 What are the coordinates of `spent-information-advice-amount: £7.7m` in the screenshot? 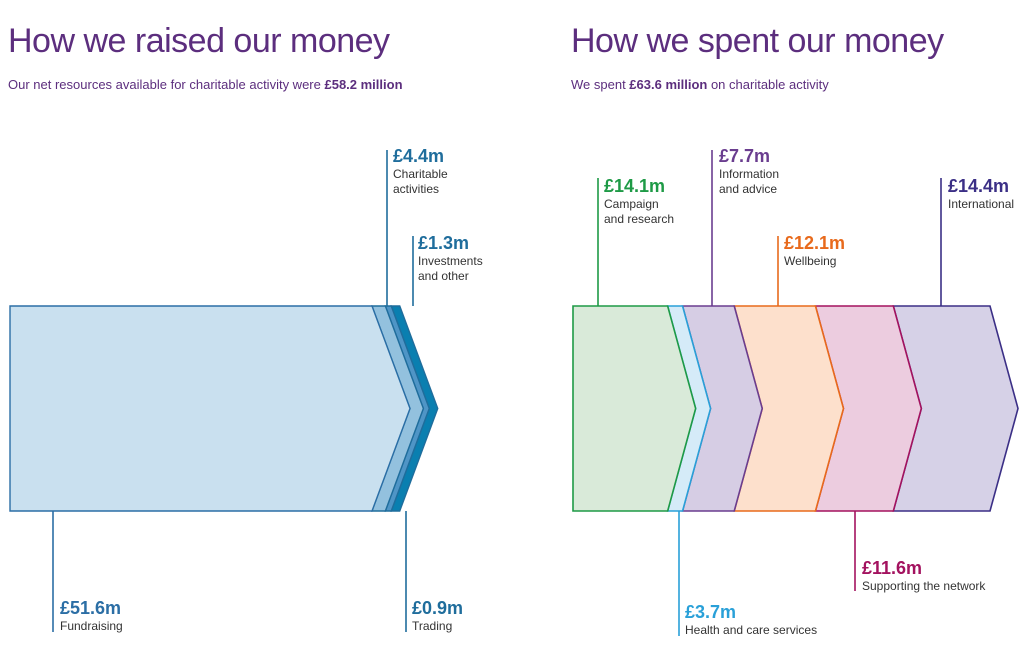 It's located at (744, 156).